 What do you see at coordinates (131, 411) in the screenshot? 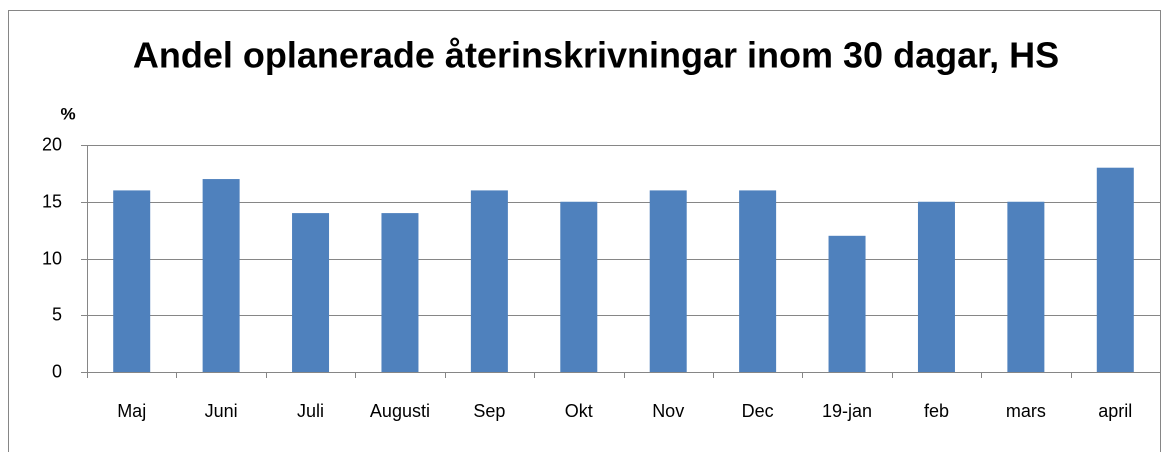
I see `x-tick-label: Maj` at bounding box center [131, 411].